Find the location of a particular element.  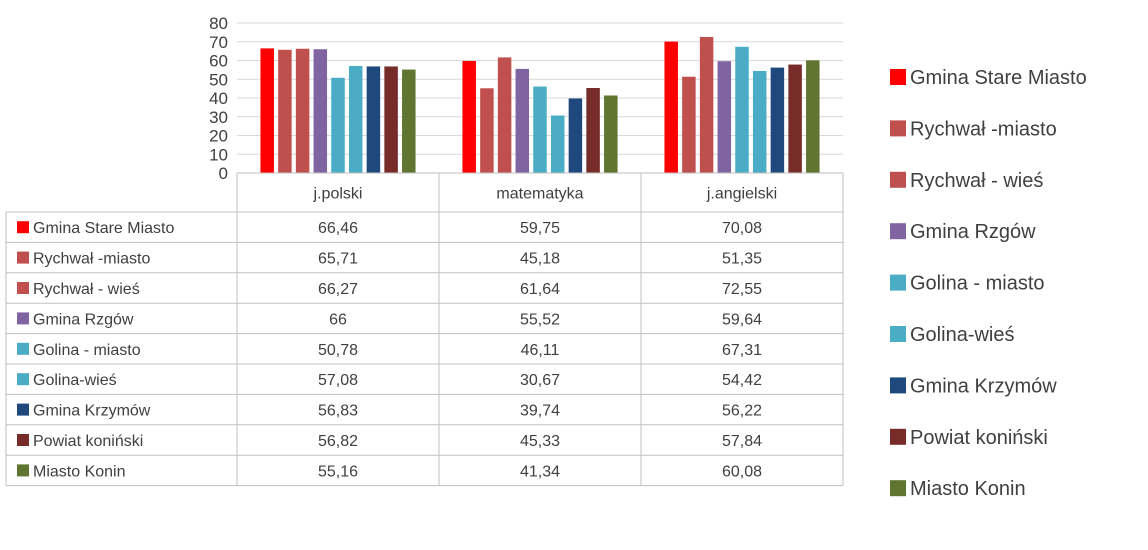

legend-label: Gmina Rzgów is located at coordinates (973, 232).